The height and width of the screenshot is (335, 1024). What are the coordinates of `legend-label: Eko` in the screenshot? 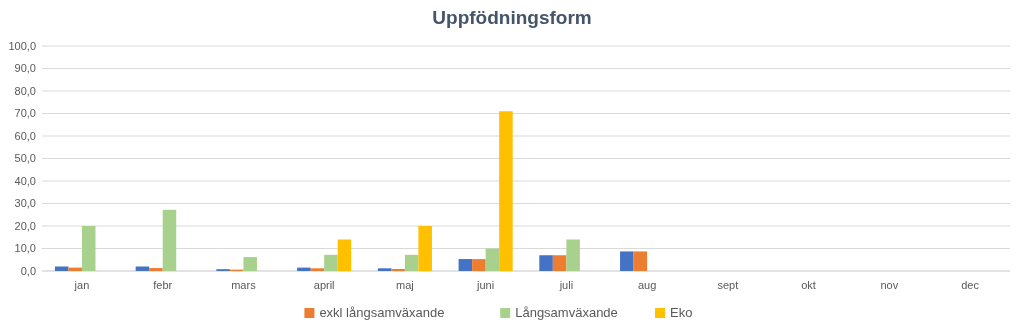 It's located at (681, 312).